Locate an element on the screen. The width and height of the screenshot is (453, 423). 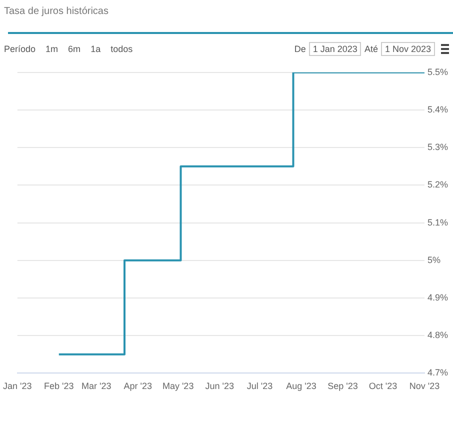
x-tick-label: Sep '23 is located at coordinates (343, 386).